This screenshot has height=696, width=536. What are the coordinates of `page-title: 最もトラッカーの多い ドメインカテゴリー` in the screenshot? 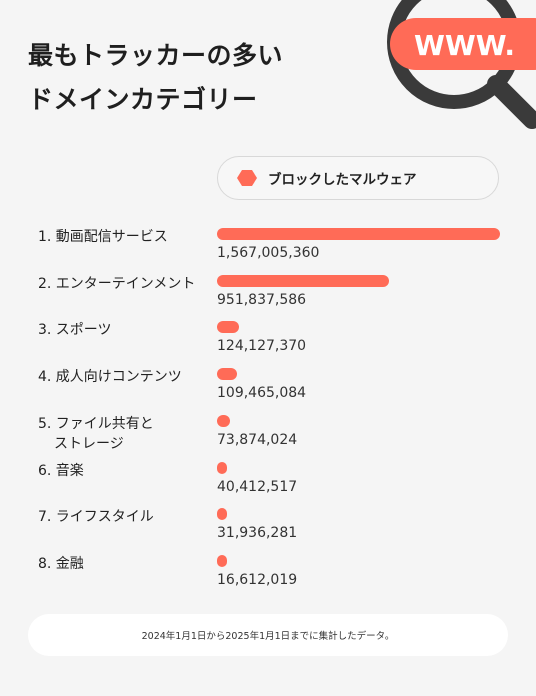 It's located at (155, 78).